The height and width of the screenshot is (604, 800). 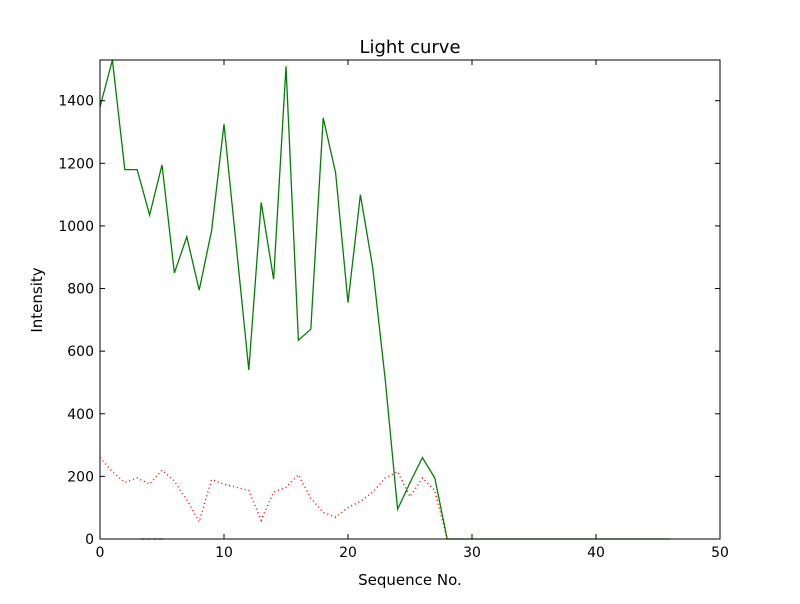 I want to click on y-tick-label: 400, so click(x=80, y=415).